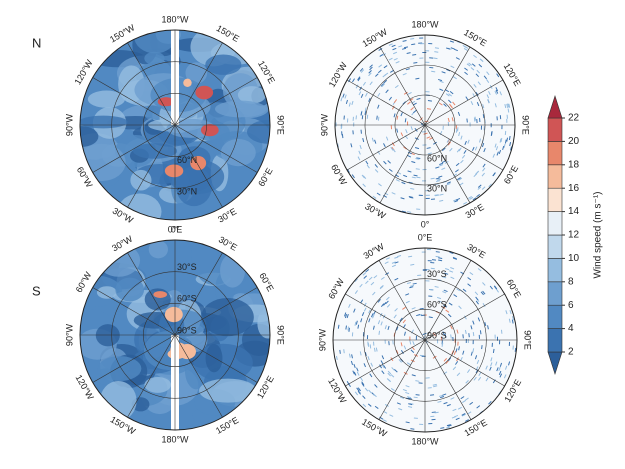 The width and height of the screenshot is (625, 469). I want to click on lon-label: 90°E, so click(281, 335).